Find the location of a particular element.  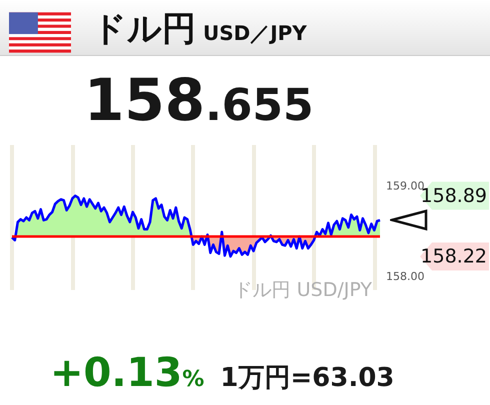

y-tick-label: 158.00 is located at coordinates (405, 276).